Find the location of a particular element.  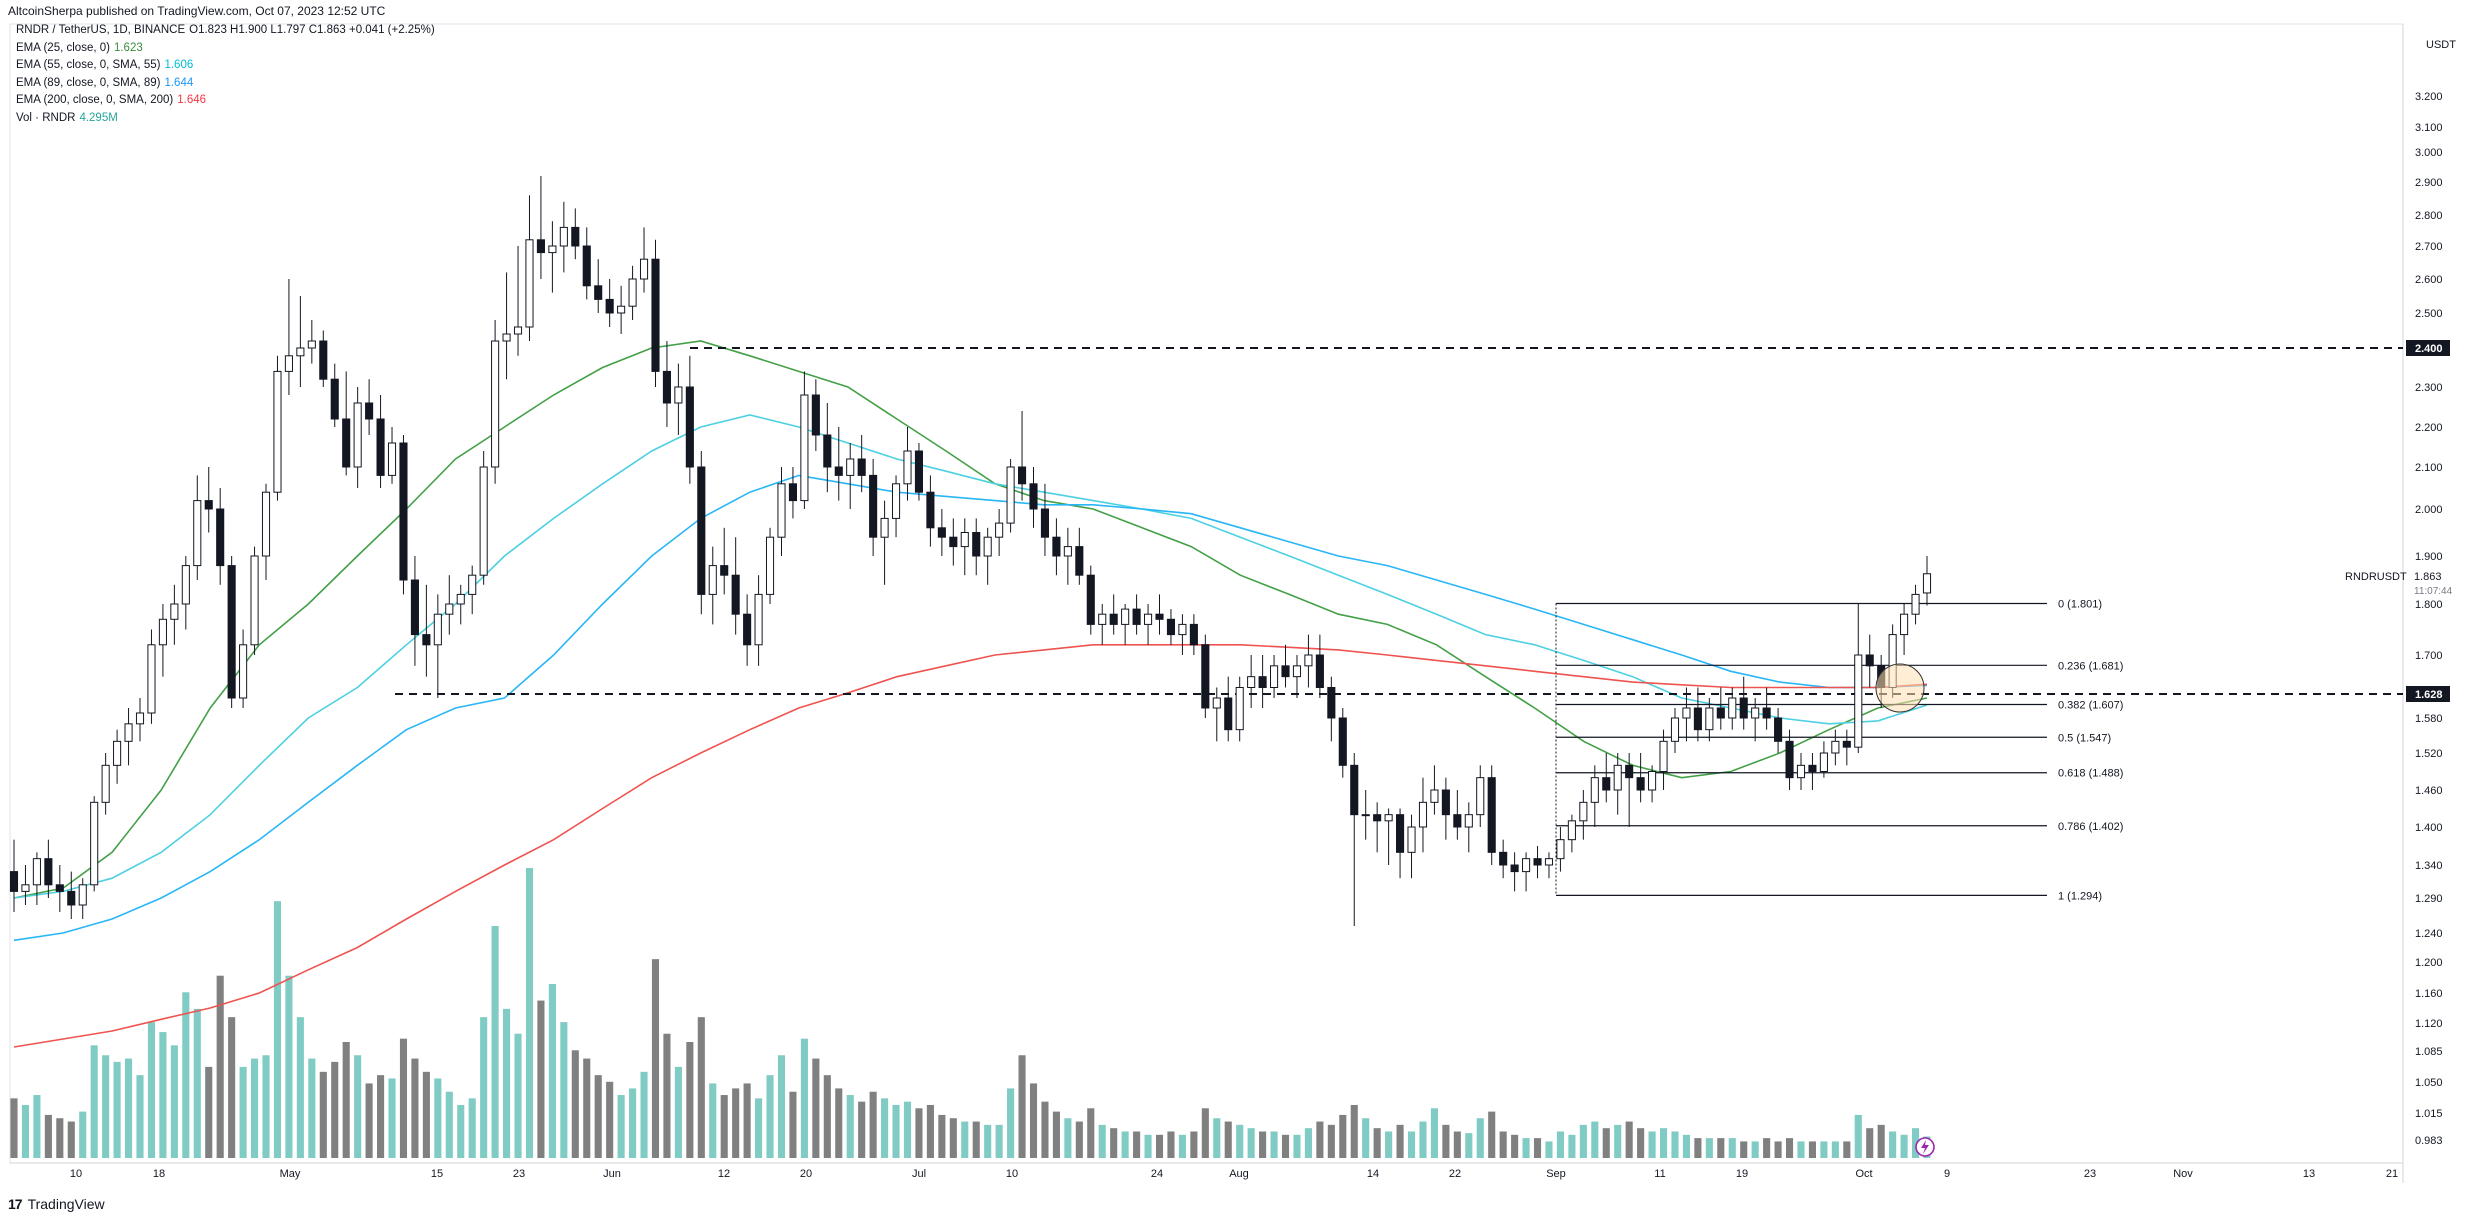

indicator-row-ema25: EMA (25, close, 0) 1.623 is located at coordinates (225, 49).